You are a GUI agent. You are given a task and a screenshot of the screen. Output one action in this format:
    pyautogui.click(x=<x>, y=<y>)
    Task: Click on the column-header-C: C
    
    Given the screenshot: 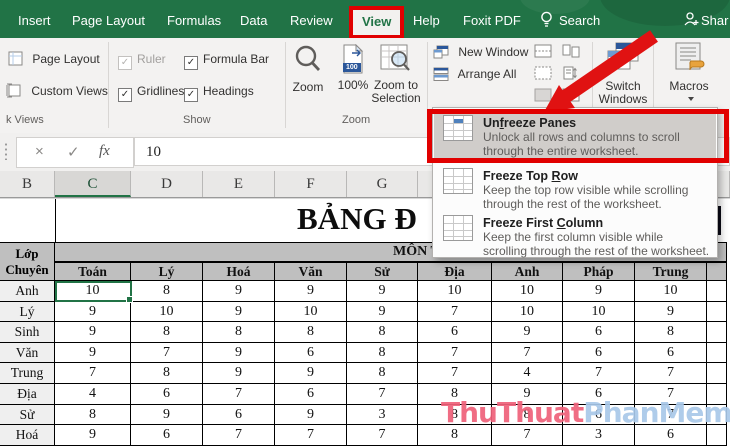 What is the action you would take?
    pyautogui.click(x=93, y=184)
    